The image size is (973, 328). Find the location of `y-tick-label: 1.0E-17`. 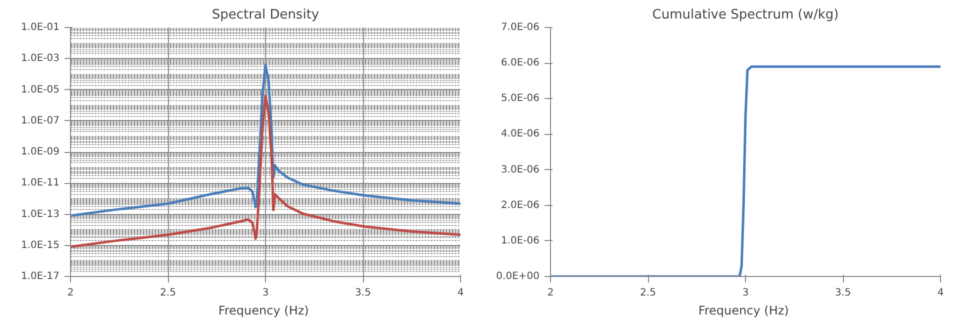

y-tick-label: 1.0E-17 is located at coordinates (40, 276).